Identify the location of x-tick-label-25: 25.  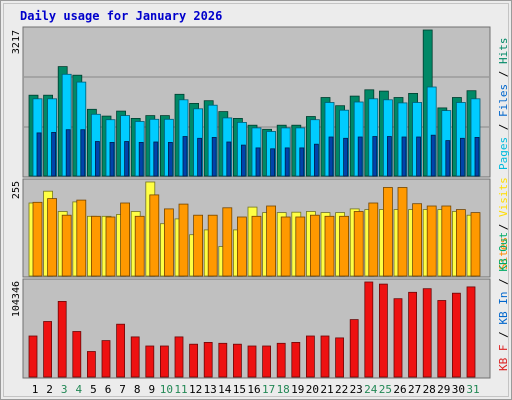
(385, 389).